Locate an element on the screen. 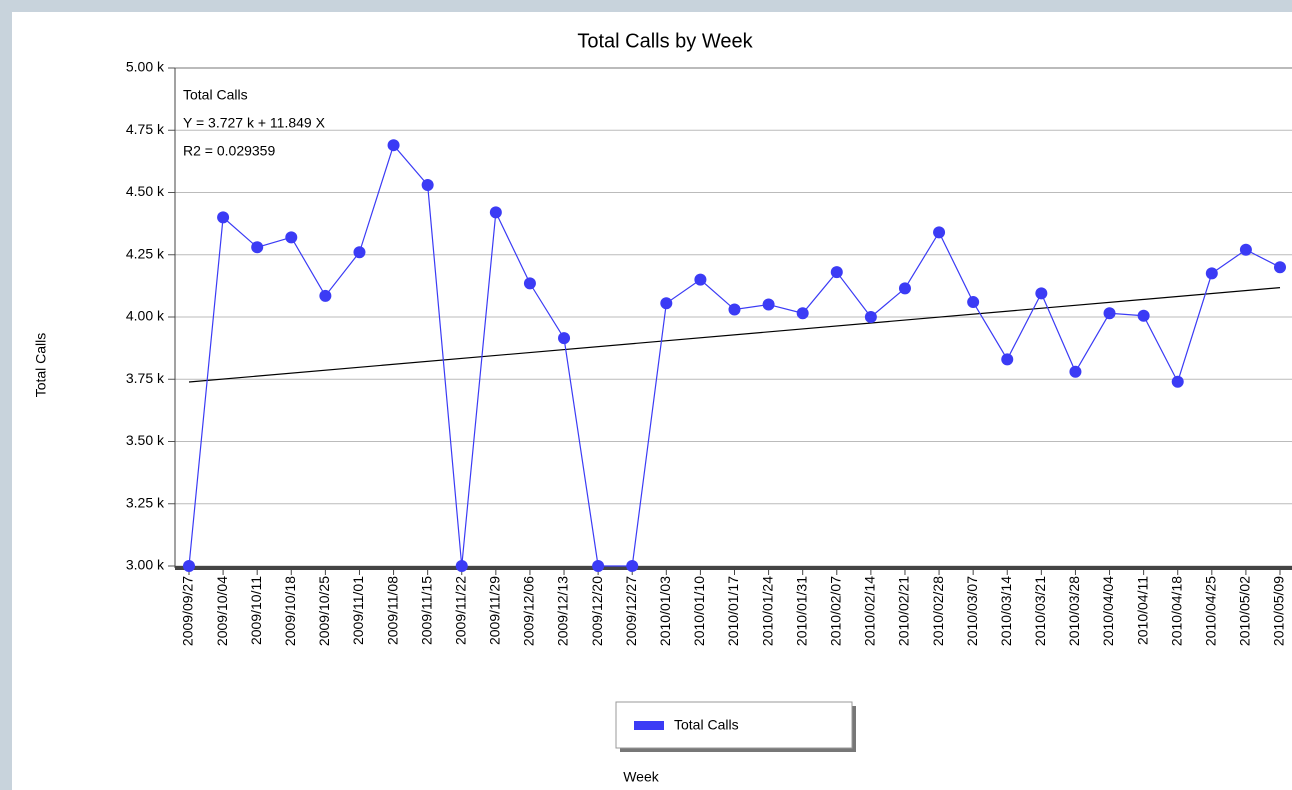 The height and width of the screenshot is (790, 1292). x-tick-label: 2009/10/18 is located at coordinates (290, 611).